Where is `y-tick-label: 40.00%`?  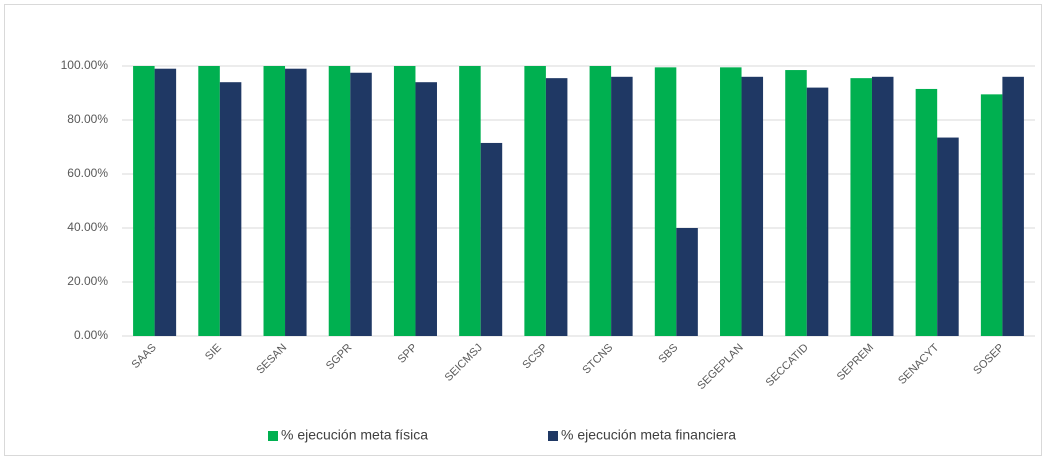 y-tick-label: 40.00% is located at coordinates (87, 227).